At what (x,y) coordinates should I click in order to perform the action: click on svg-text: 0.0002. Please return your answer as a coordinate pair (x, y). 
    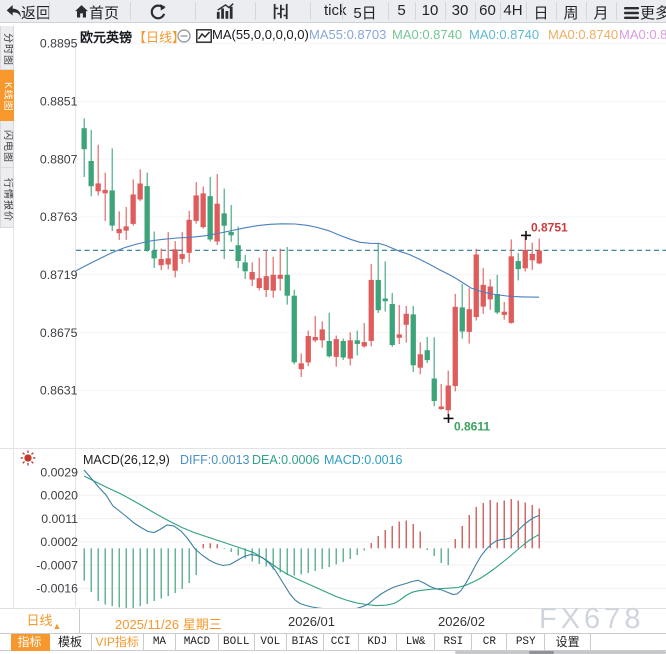
    Looking at the image, I should click on (59, 542).